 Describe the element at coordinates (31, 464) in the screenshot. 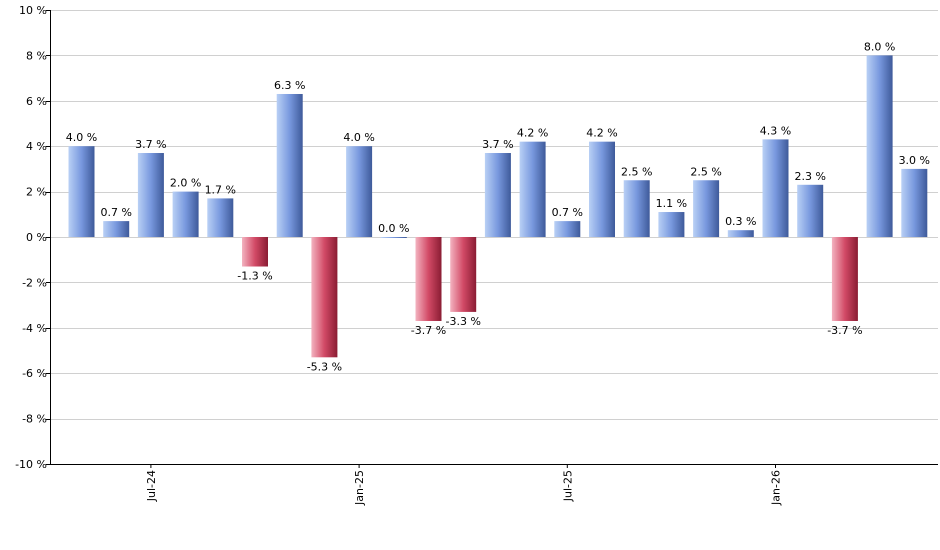

I see `y-tick-label: -10 %` at that location.